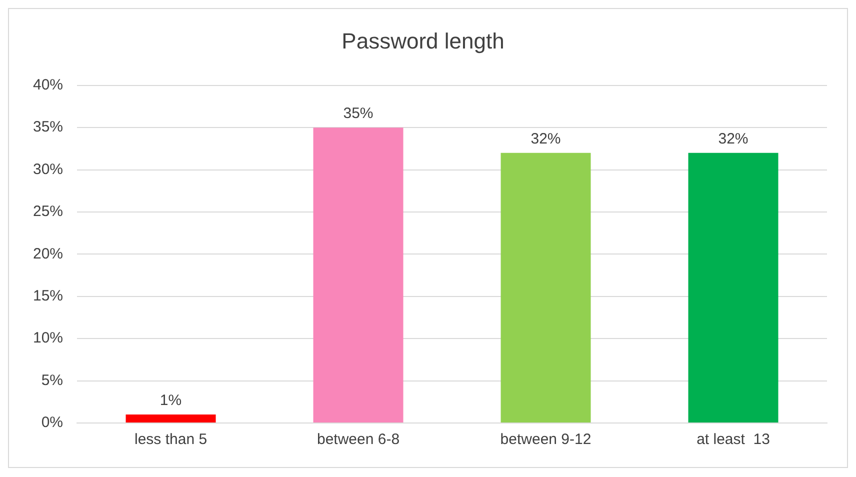 The image size is (856, 477). I want to click on x-tick-label: between 6-8, so click(358, 439).